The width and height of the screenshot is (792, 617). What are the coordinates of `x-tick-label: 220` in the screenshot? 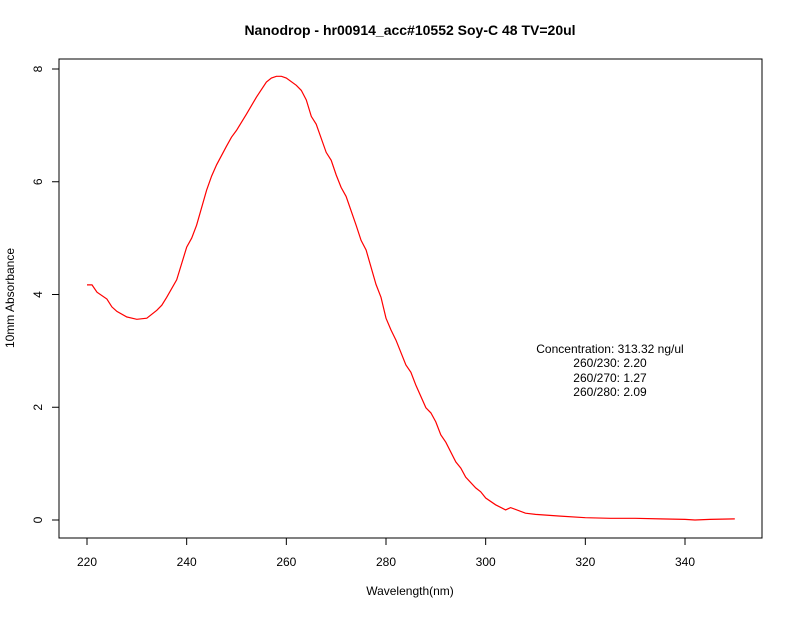 It's located at (87, 562).